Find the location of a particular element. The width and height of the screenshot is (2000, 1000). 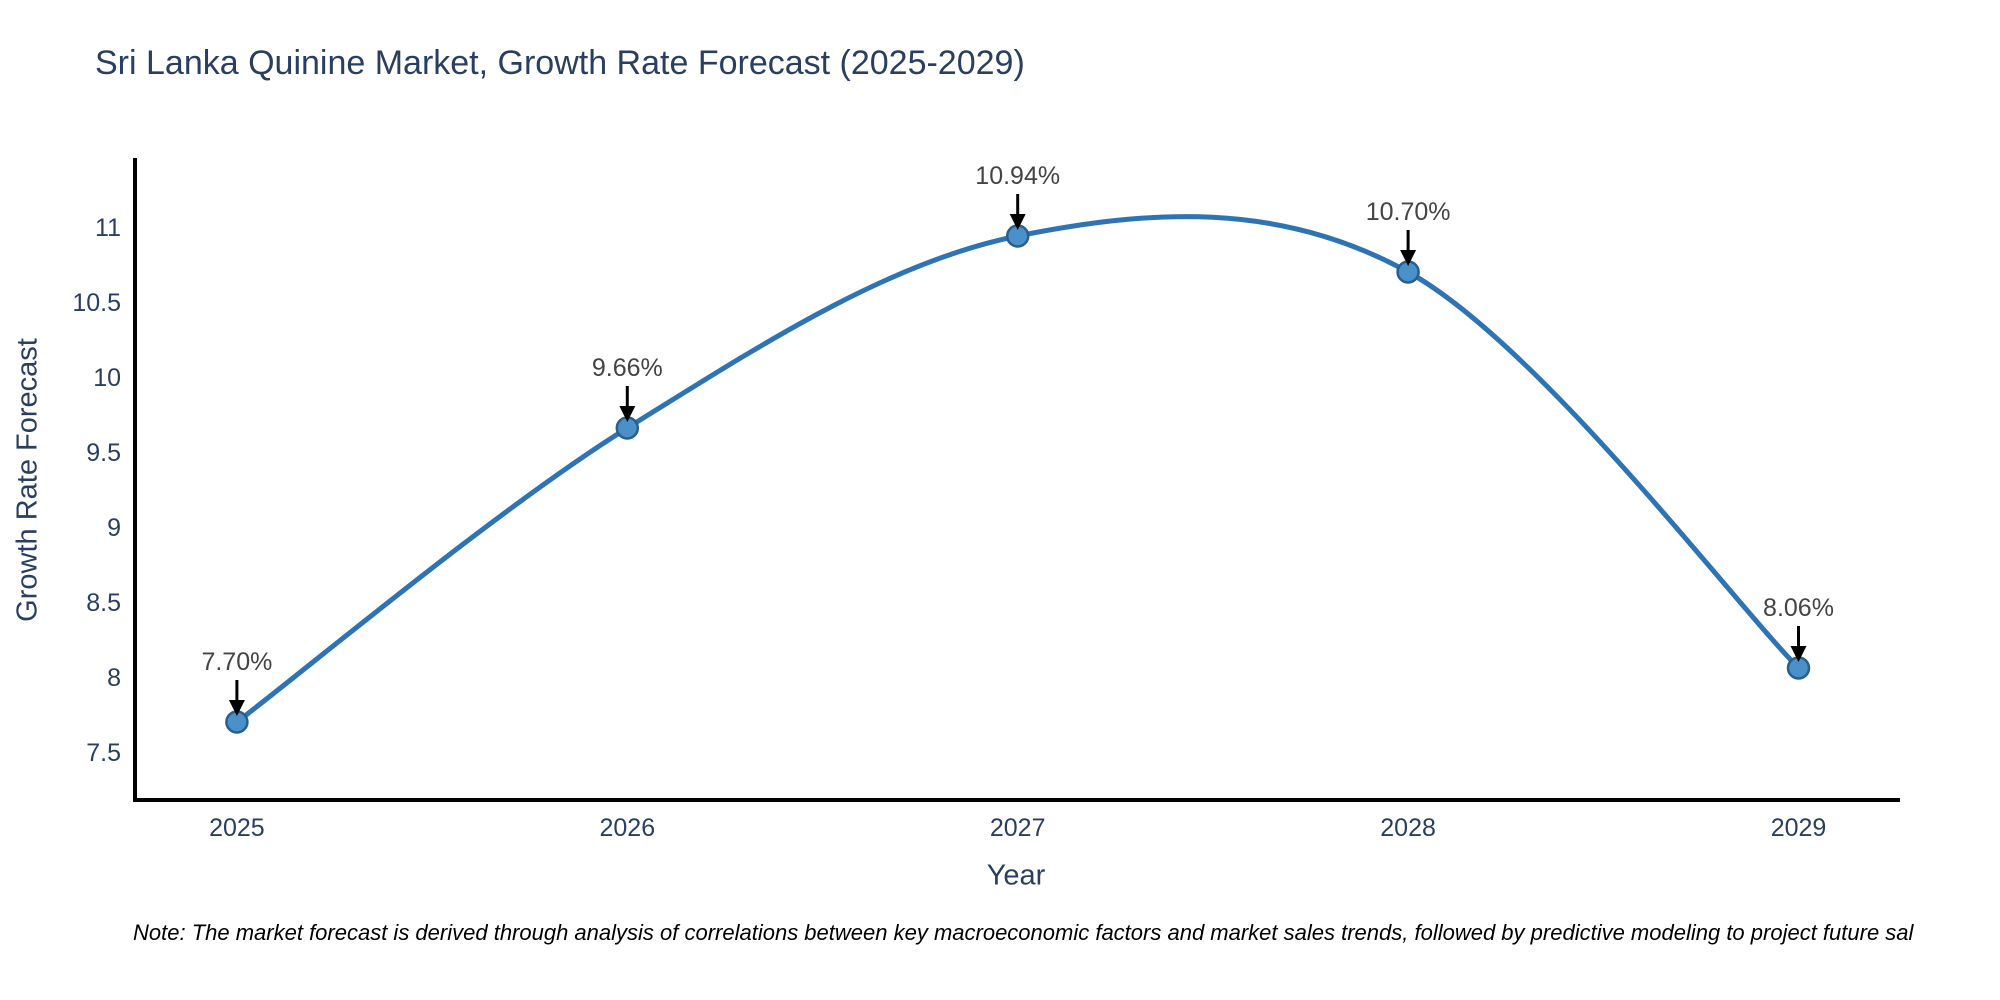

point-value-label: 8.06% is located at coordinates (1798, 608).